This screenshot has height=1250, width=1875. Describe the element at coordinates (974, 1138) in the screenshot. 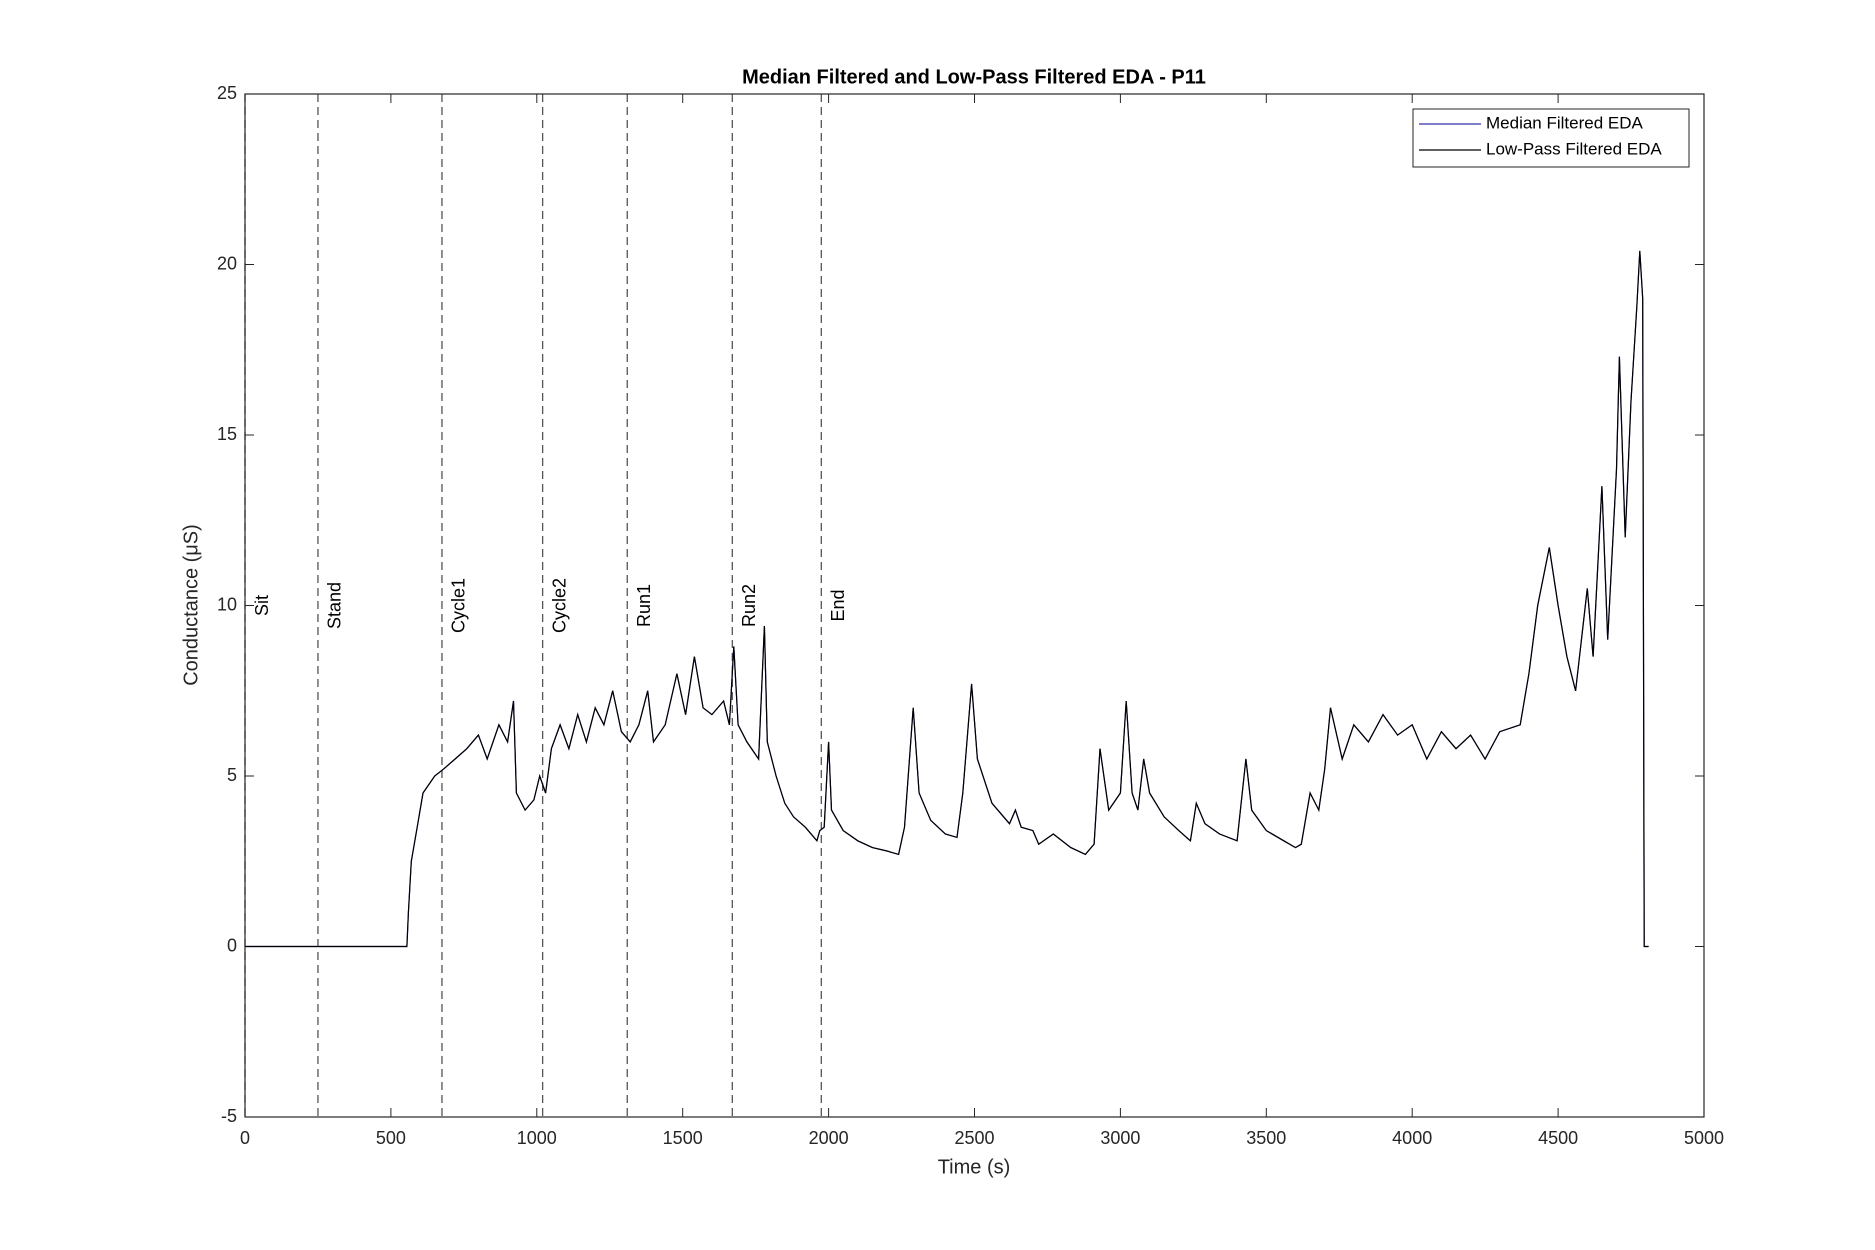

I see `x-tick-label: 2500` at that location.